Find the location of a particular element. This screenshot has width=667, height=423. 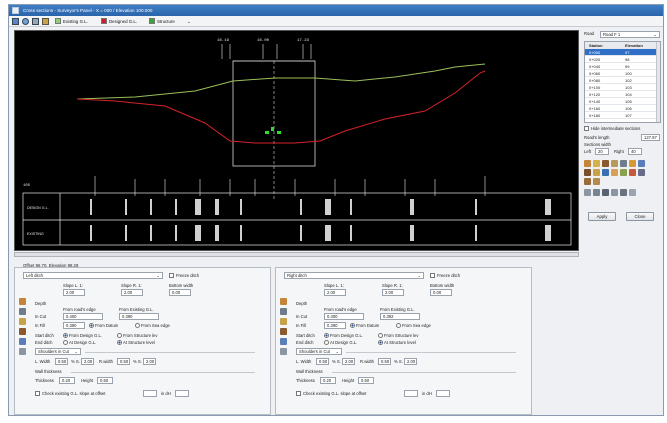

close-button: Close is located at coordinates (640, 216).